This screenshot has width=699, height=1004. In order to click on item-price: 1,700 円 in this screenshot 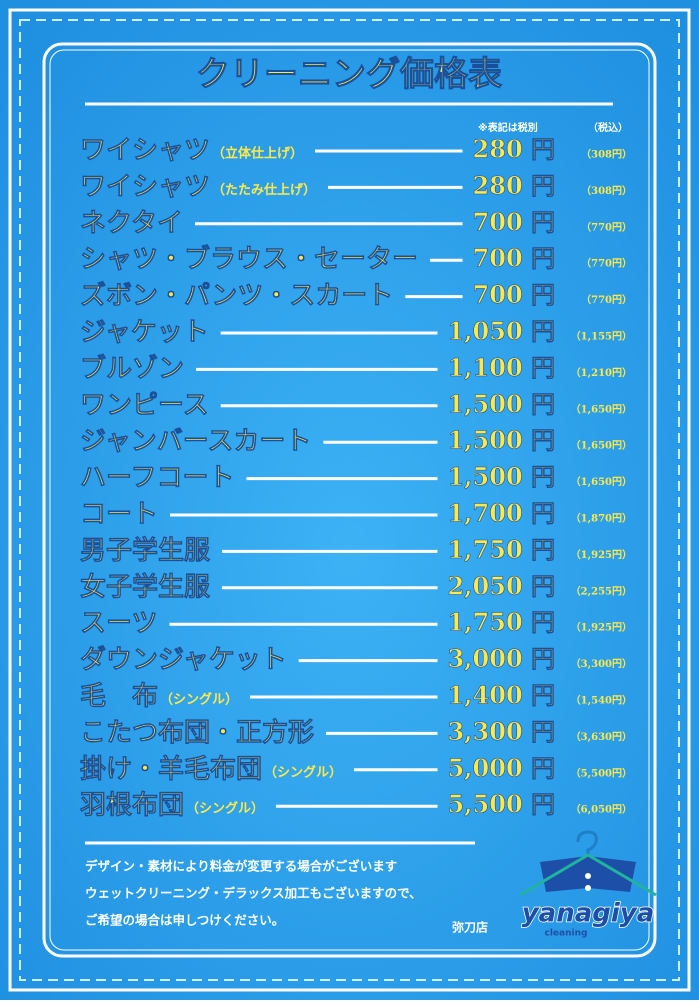, I will do `click(501, 513)`.